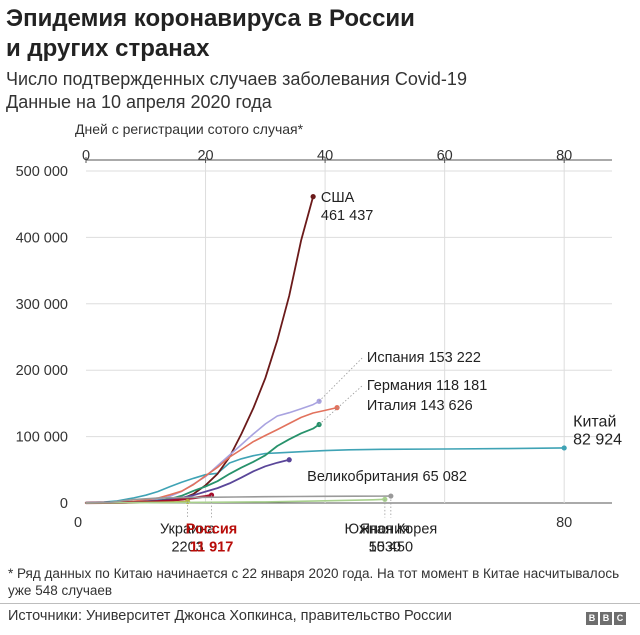 Image resolution: width=640 pixels, height=635 pixels. Describe the element at coordinates (205, 156) in the screenshot. I see `x-tick-label-top: 20` at that location.